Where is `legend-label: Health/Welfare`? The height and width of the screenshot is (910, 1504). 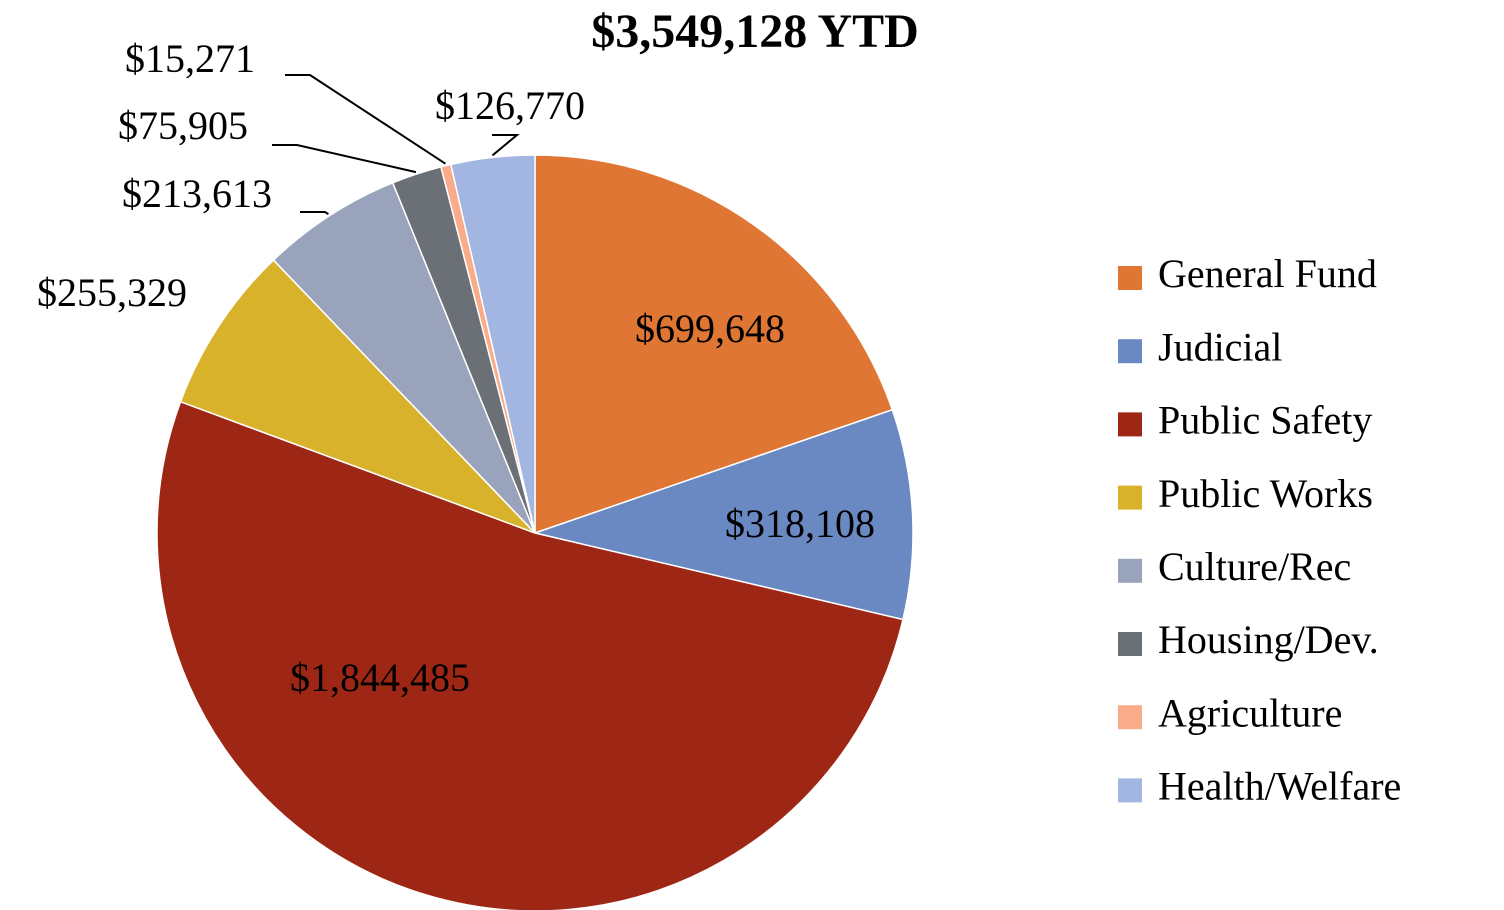 legend-label: Health/Welfare is located at coordinates (1279, 786).